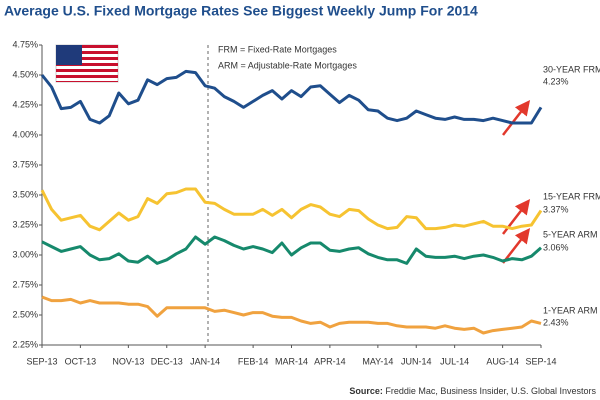  Describe the element at coordinates (556, 209) in the screenshot. I see `value-label: 3.37%` at that location.